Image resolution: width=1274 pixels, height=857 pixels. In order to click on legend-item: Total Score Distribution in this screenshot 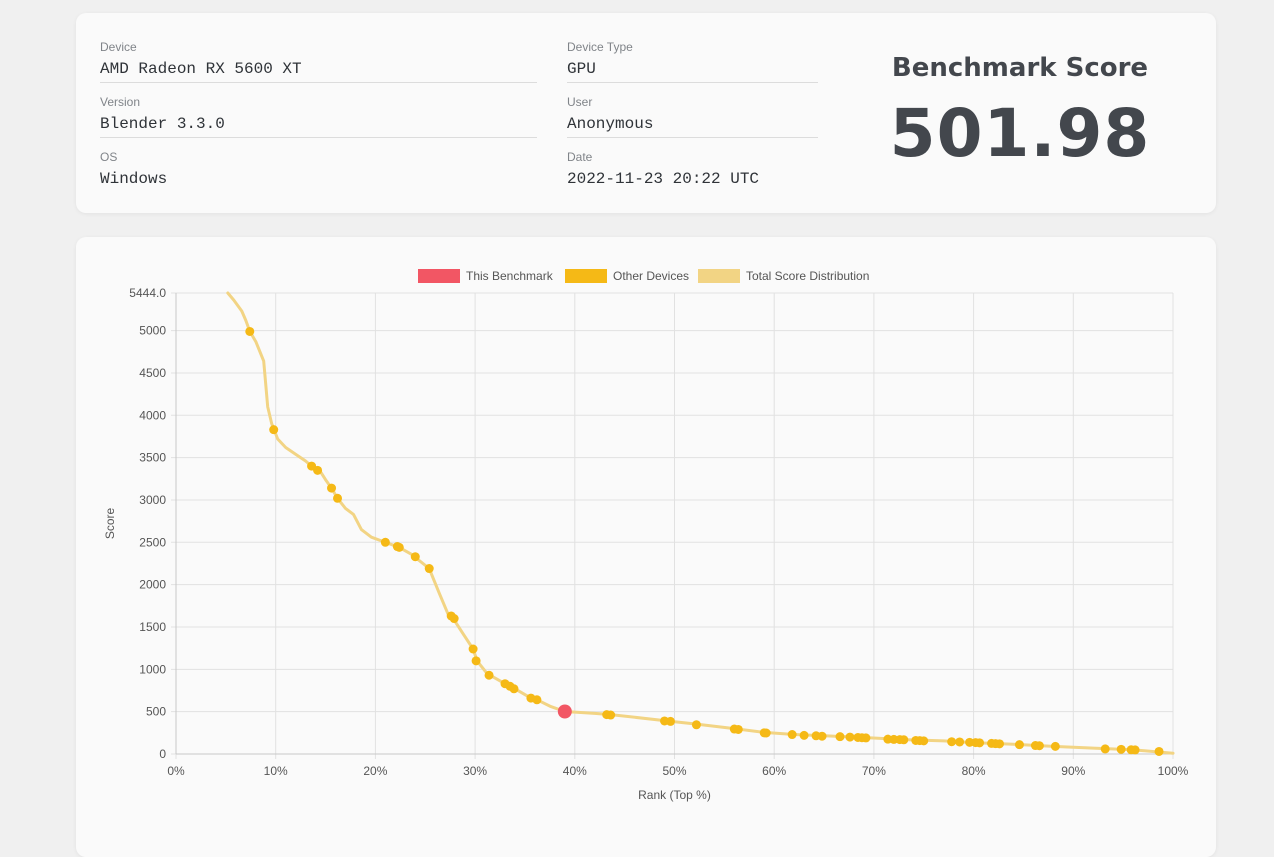, I will do `click(783, 276)`.